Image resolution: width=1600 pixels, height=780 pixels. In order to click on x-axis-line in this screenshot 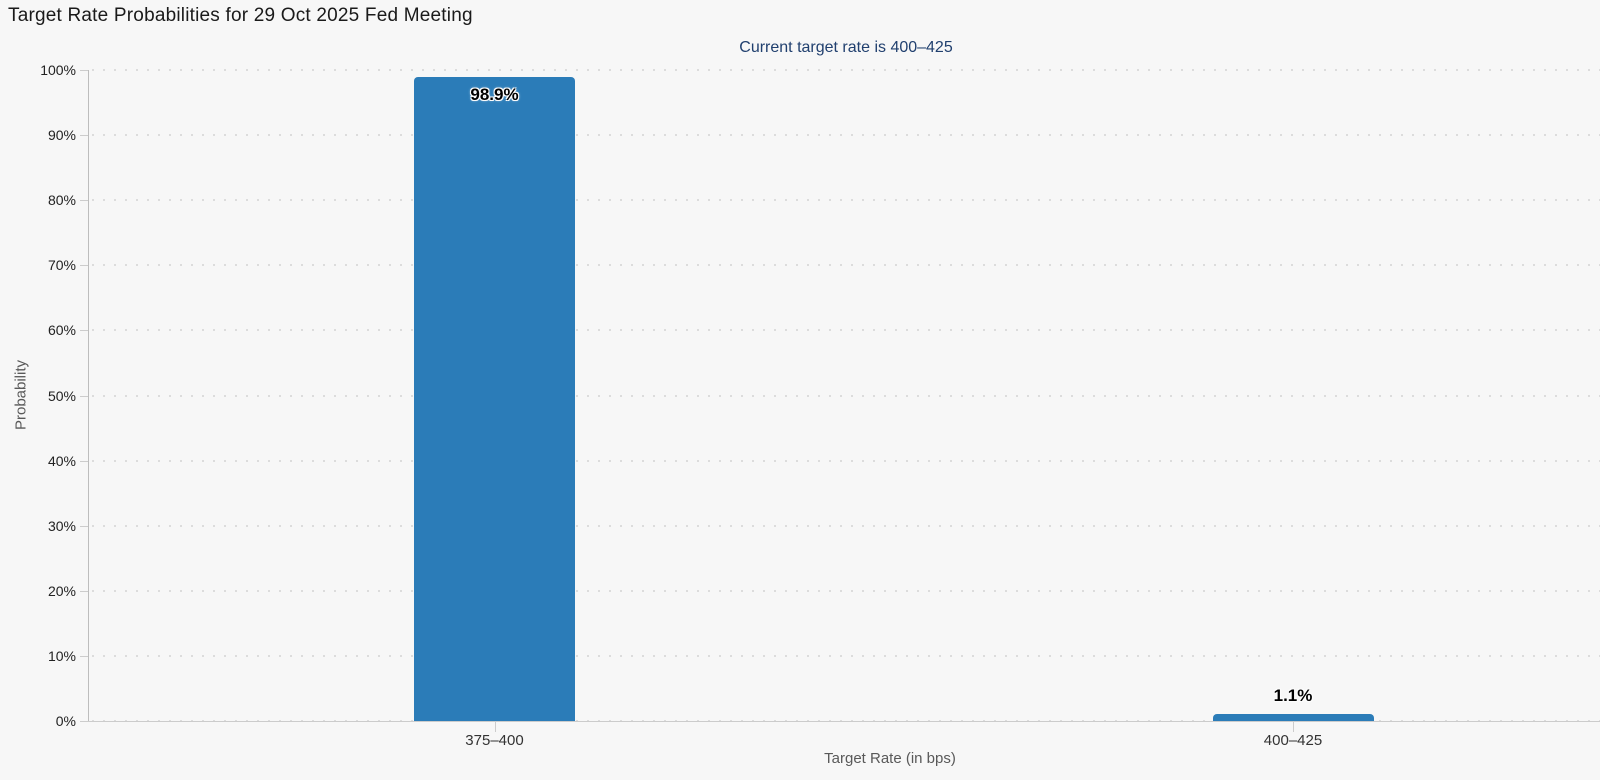, I will do `click(844, 721)`.